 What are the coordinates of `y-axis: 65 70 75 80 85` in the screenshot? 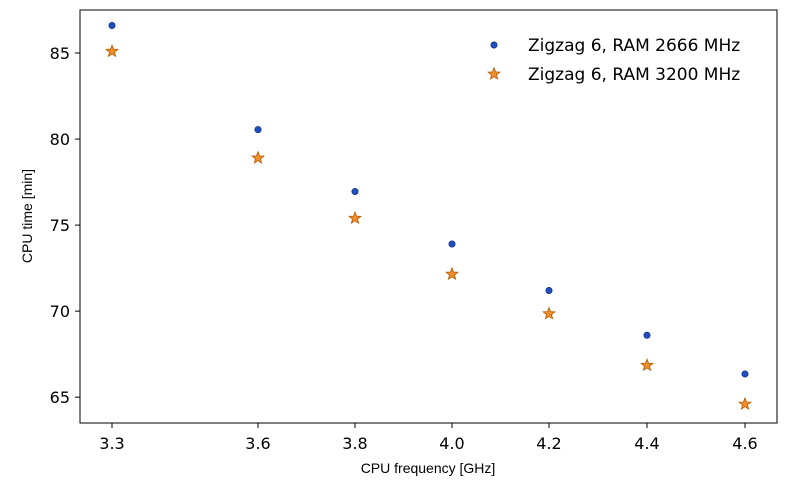 It's located at (65, 225).